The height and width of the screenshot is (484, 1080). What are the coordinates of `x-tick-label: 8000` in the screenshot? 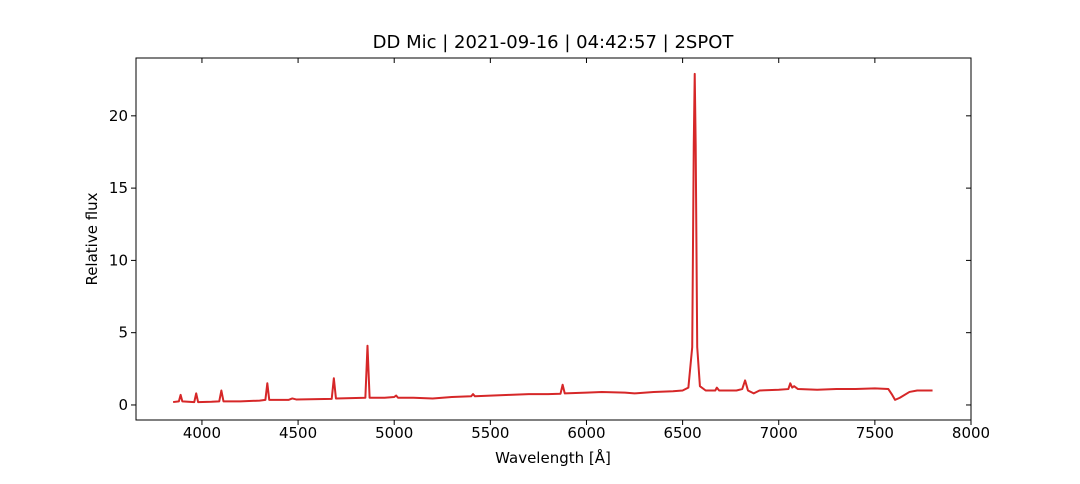 It's located at (971, 433).